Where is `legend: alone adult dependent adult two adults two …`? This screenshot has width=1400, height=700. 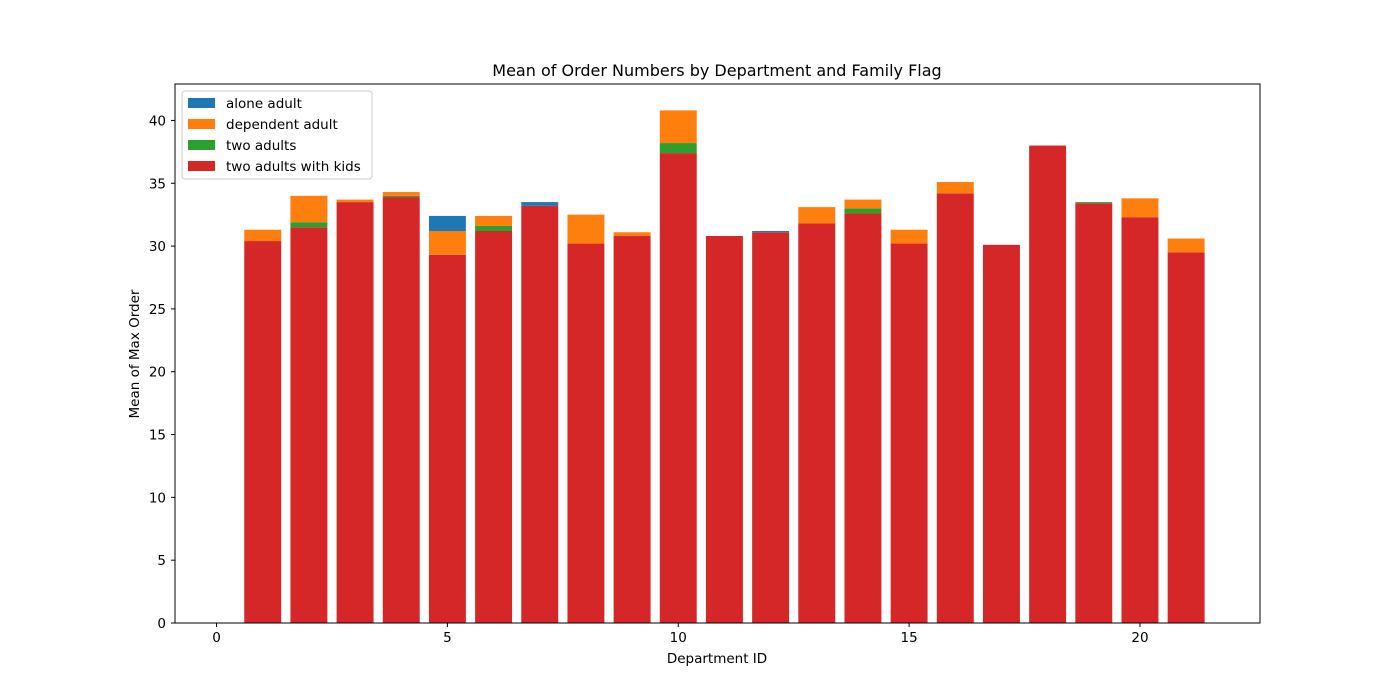
legend: alone adult dependent adult two adults two … is located at coordinates (277, 135).